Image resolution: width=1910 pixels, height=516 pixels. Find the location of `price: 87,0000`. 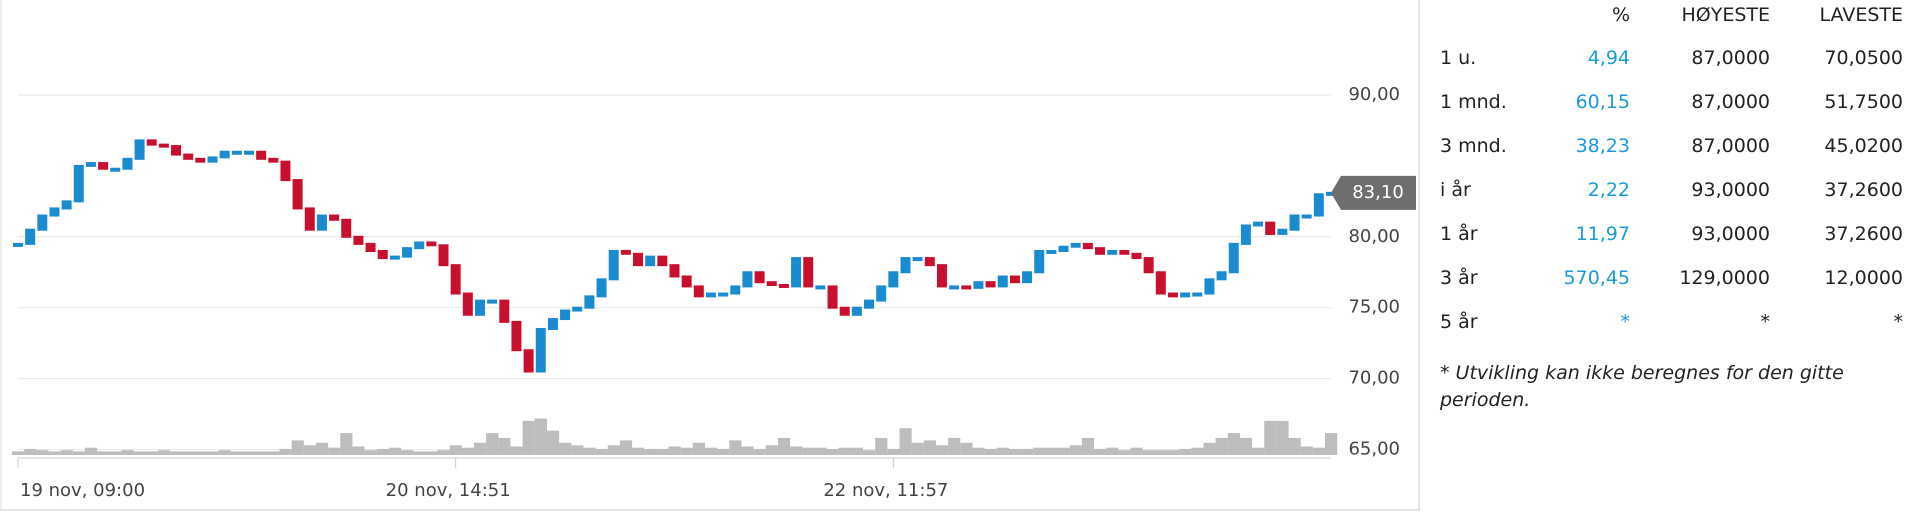

price: 87,0000 is located at coordinates (1730, 102).